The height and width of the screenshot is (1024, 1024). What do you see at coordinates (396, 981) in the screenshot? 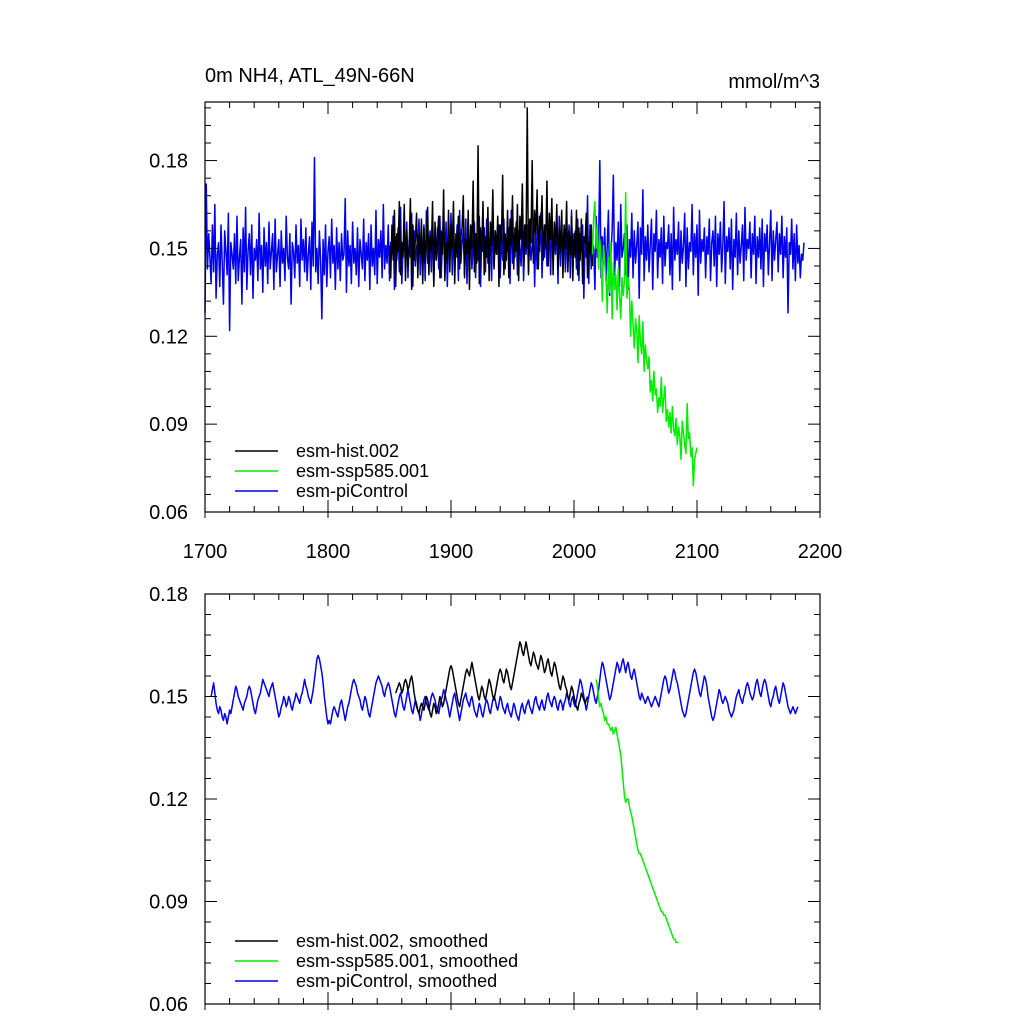
I see `bottom-legend-label: esm-piControl, smoothed` at bounding box center [396, 981].